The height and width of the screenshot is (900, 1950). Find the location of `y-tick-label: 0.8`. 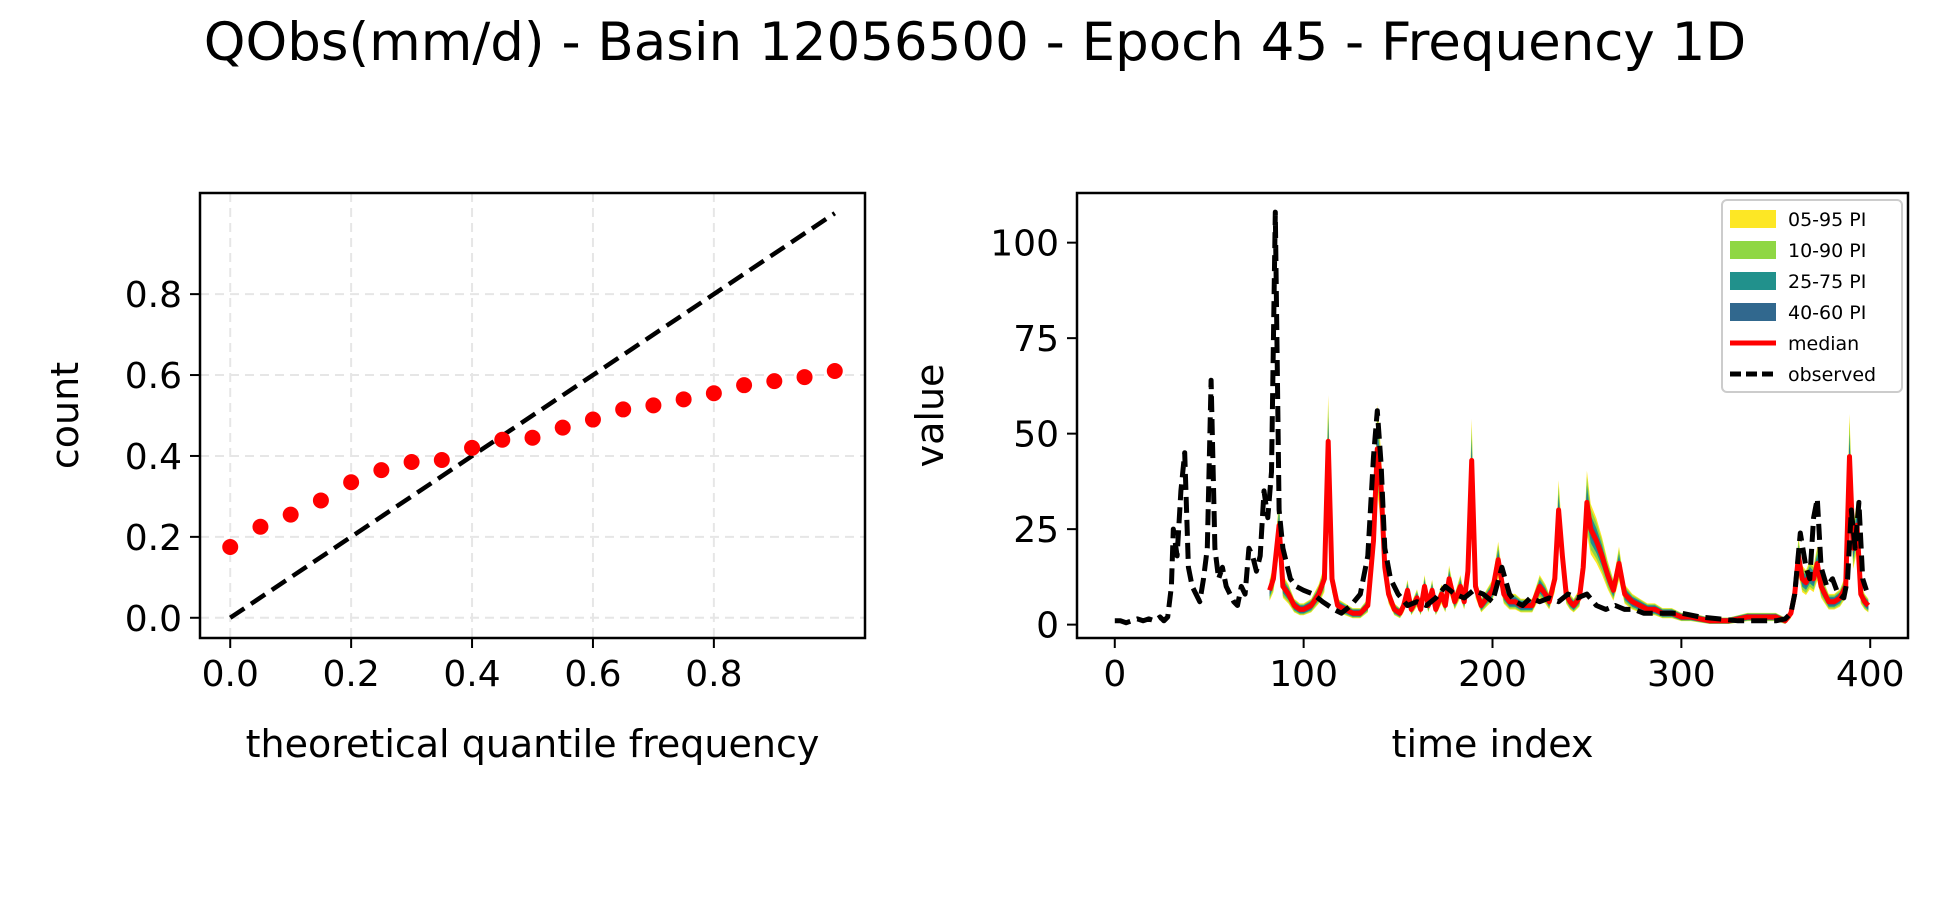

y-tick-label: 0.8 is located at coordinates (153, 295).